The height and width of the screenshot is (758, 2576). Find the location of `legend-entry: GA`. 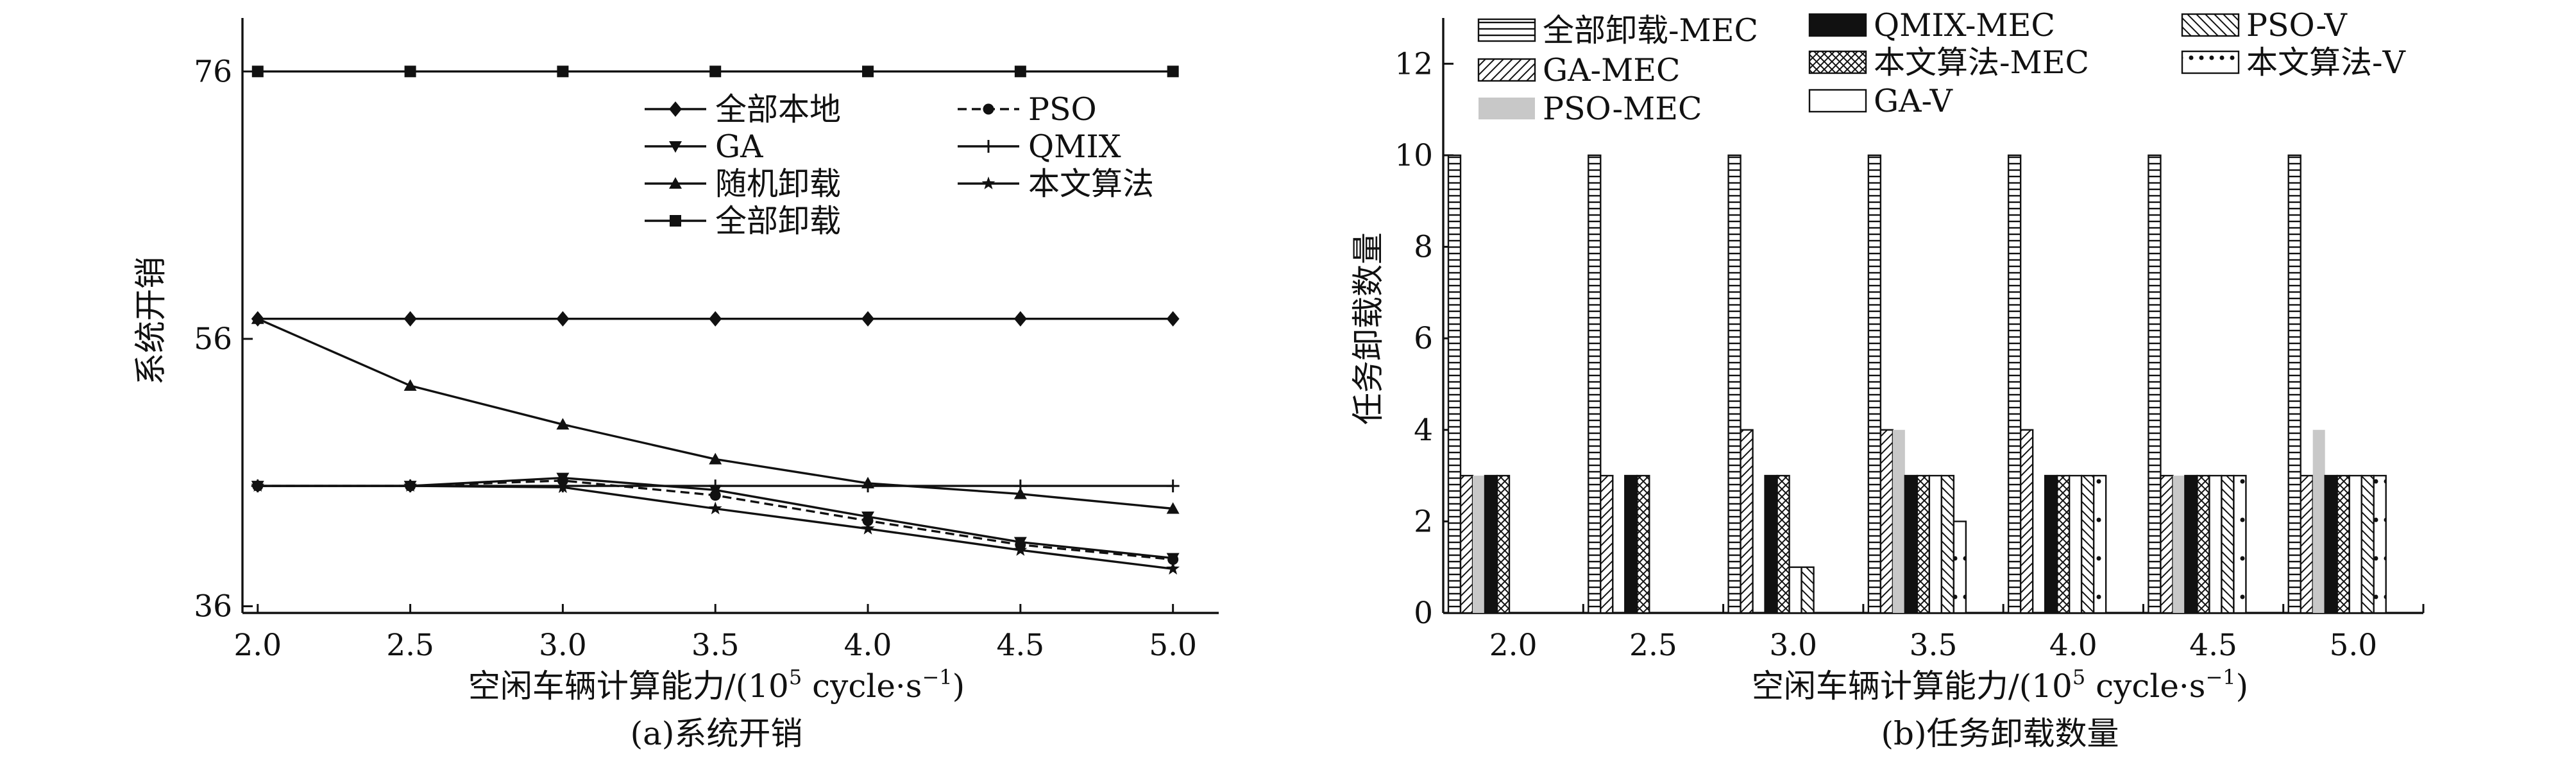

legend-entry: GA is located at coordinates (704, 146).